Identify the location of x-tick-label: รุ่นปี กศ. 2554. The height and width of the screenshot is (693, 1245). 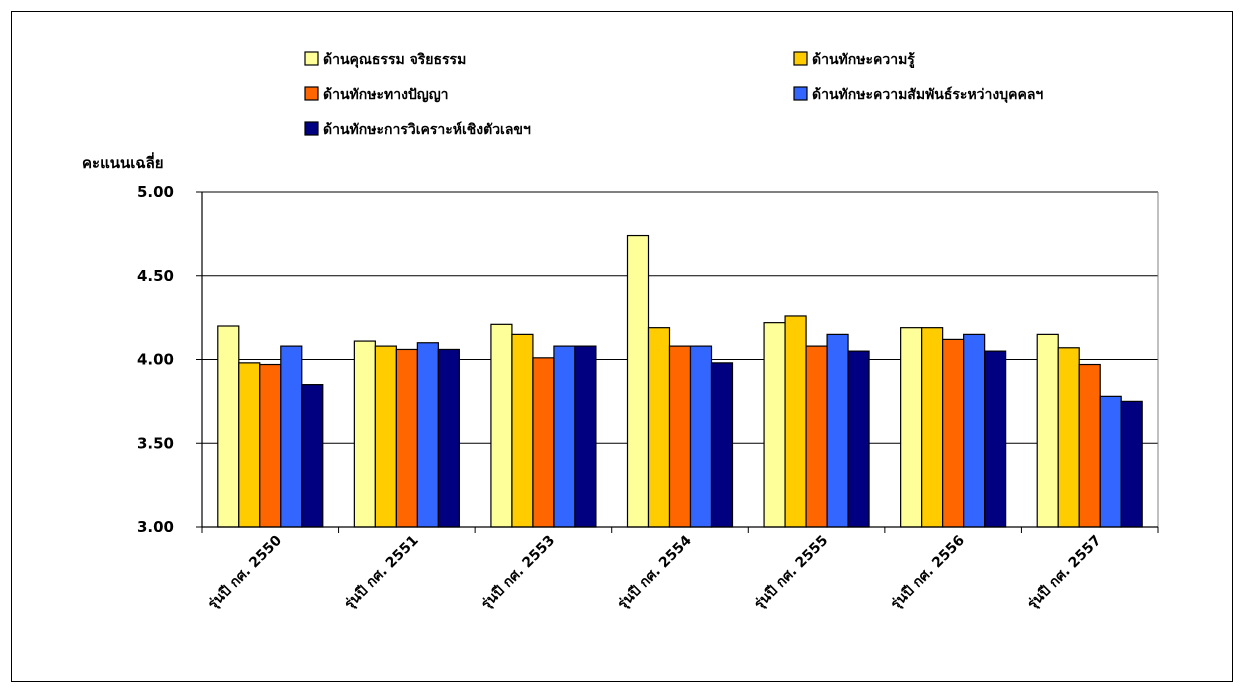
(655, 572).